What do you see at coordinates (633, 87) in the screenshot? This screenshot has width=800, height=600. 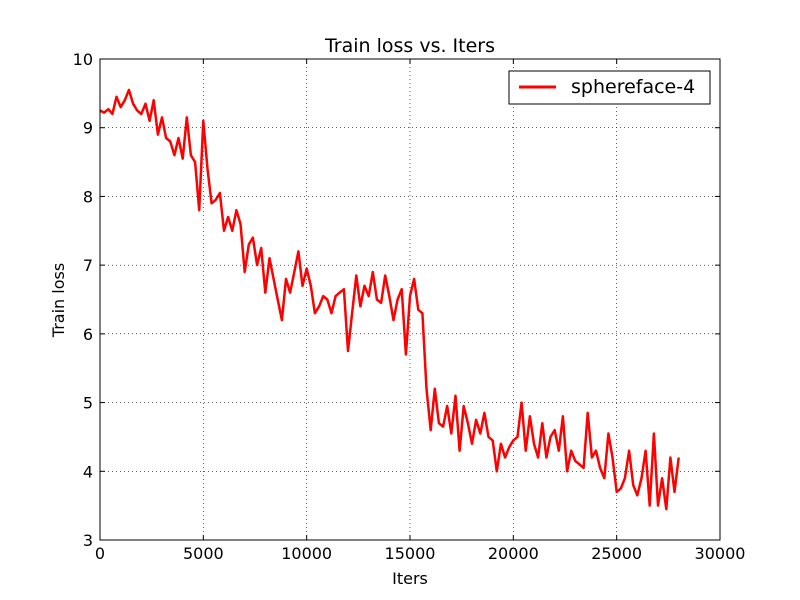 I see `legend-label-sphereface-4: sphereface-4` at bounding box center [633, 87].